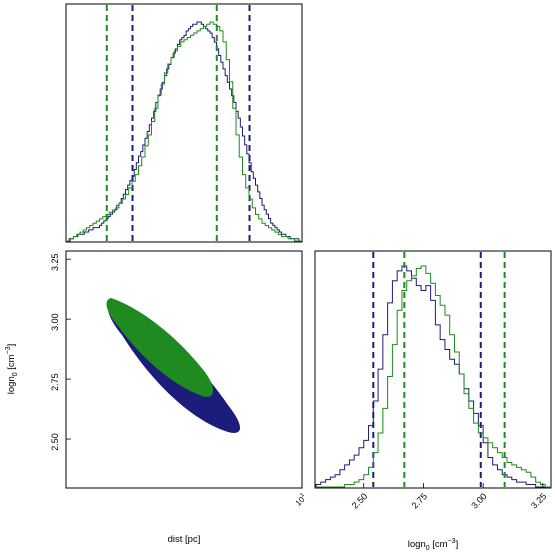 This screenshot has height=560, width=555. I want to click on green-contour, so click(160, 347).